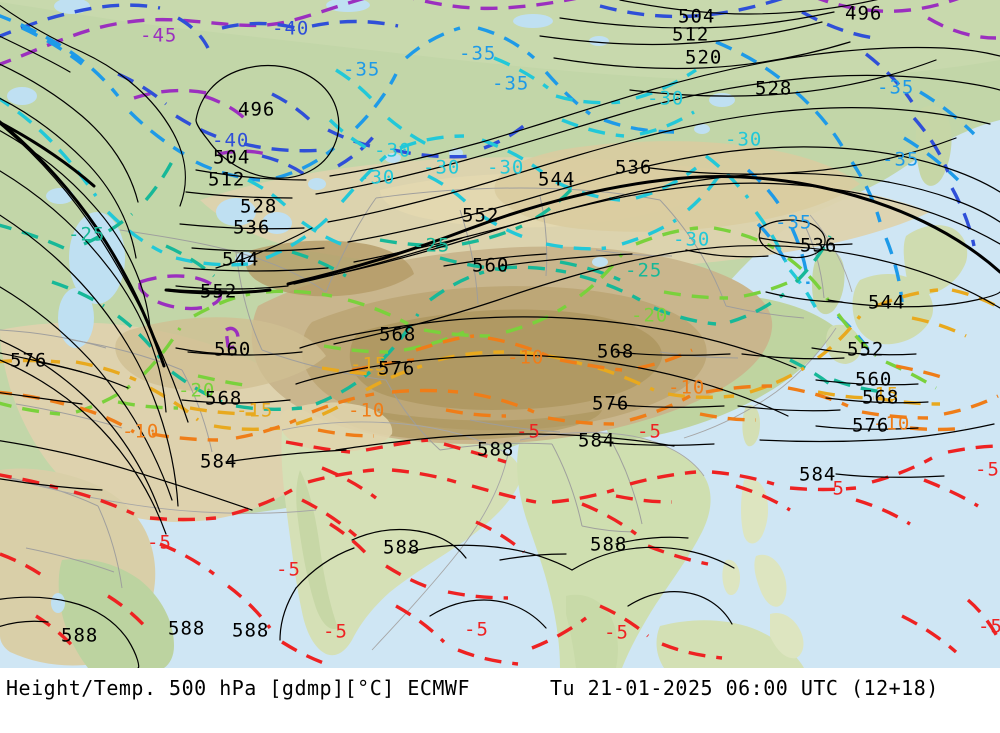 Image resolution: width=1000 pixels, height=733 pixels. What do you see at coordinates (744, 688) in the screenshot?
I see `run-timestamp: Tu 21-01-2025 06:00 UTC (12+18)` at bounding box center [744, 688].